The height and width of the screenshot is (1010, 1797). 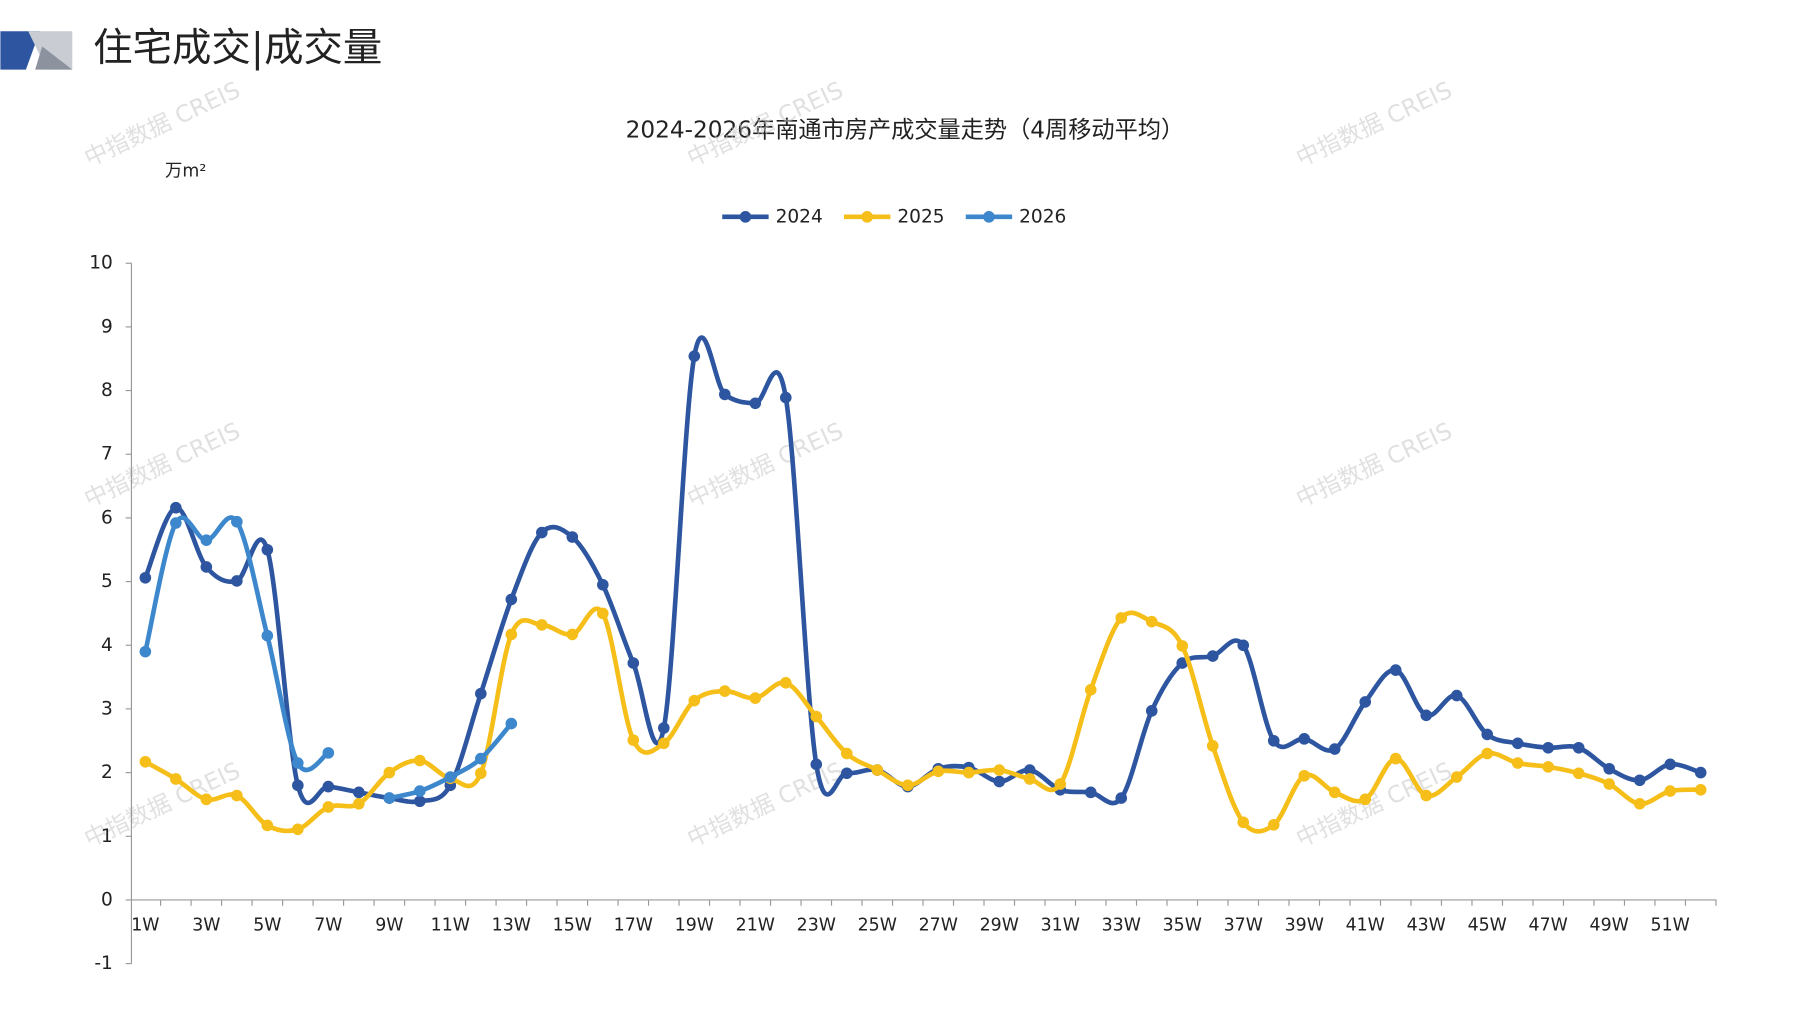 What do you see at coordinates (185, 172) in the screenshot?
I see `y-axis-label: 万m²` at bounding box center [185, 172].